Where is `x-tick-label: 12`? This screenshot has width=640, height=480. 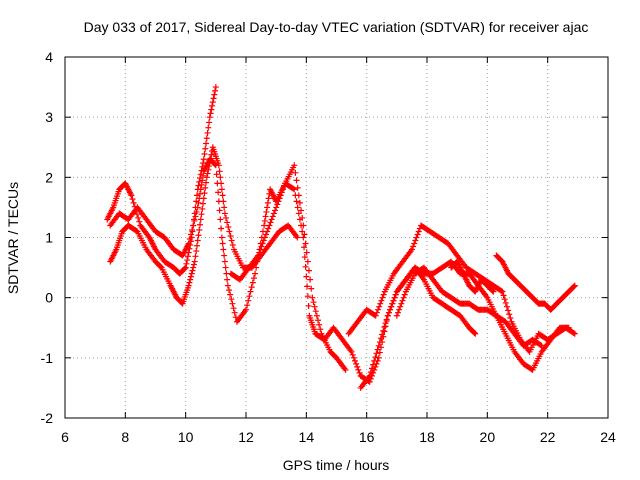
x-tick-label: 12 is located at coordinates (246, 437).